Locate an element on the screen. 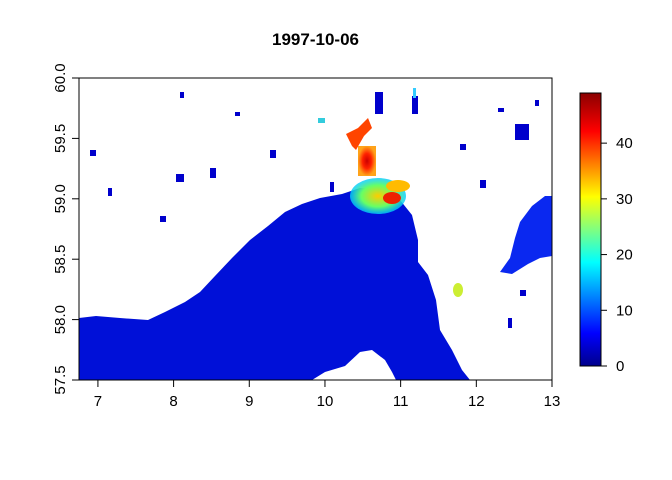  y-tick-label: 58.5 is located at coordinates (60, 259).